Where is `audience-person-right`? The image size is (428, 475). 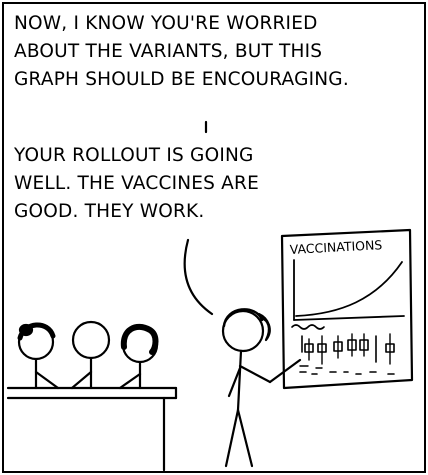 audience-person-right is located at coordinates (138, 356).